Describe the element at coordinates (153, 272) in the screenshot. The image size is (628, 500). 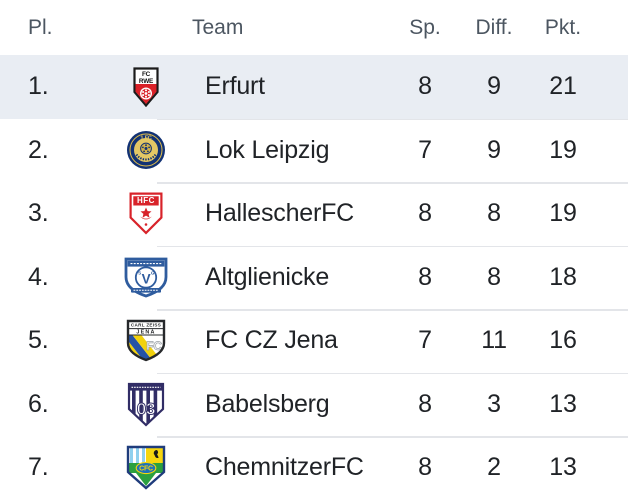
I see `svg-text: G` at that location.